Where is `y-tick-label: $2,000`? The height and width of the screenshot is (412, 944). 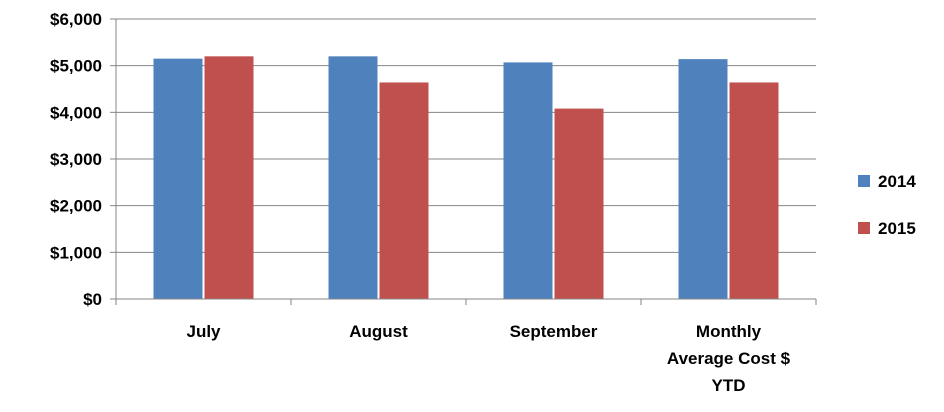
y-tick-label: $2,000 is located at coordinates (76, 206).